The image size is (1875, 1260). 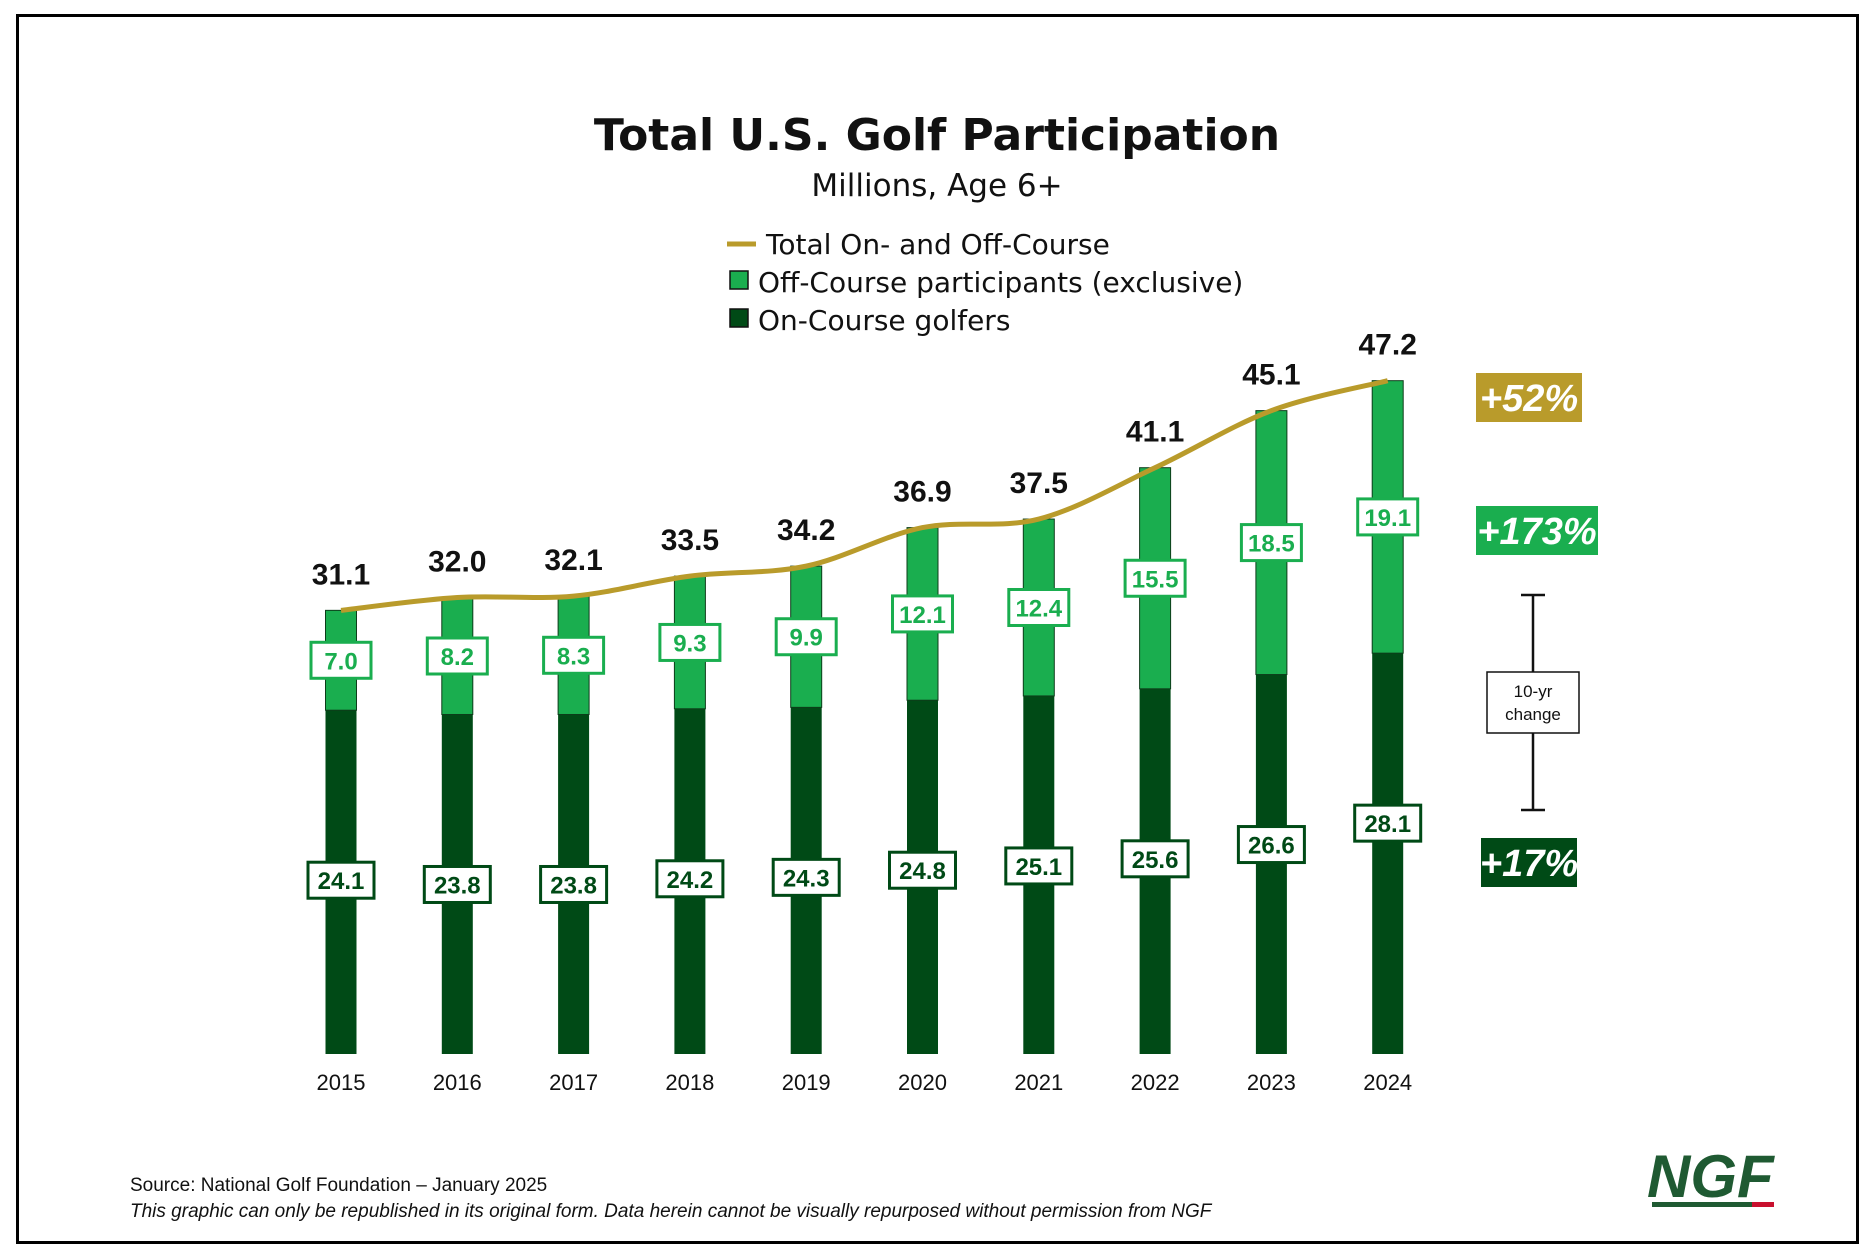 I want to click on x-tick-label-2024: 2024, so click(x=1387, y=1082).